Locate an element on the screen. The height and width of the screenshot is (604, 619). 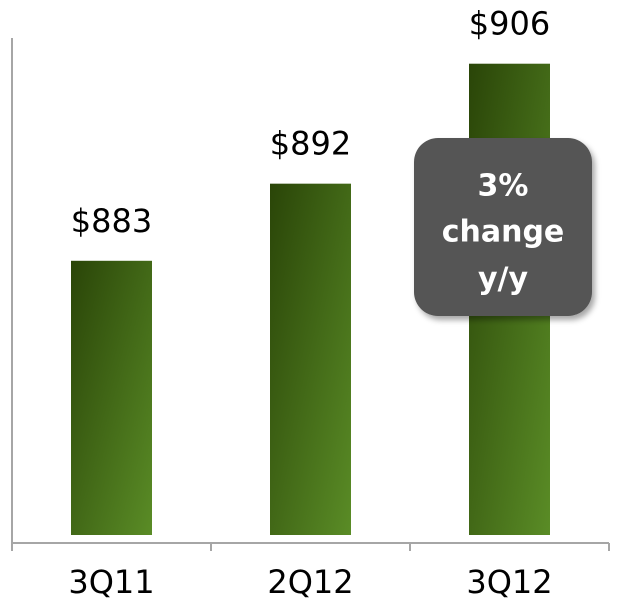
annotation: 3% change y/y is located at coordinates (503, 227).